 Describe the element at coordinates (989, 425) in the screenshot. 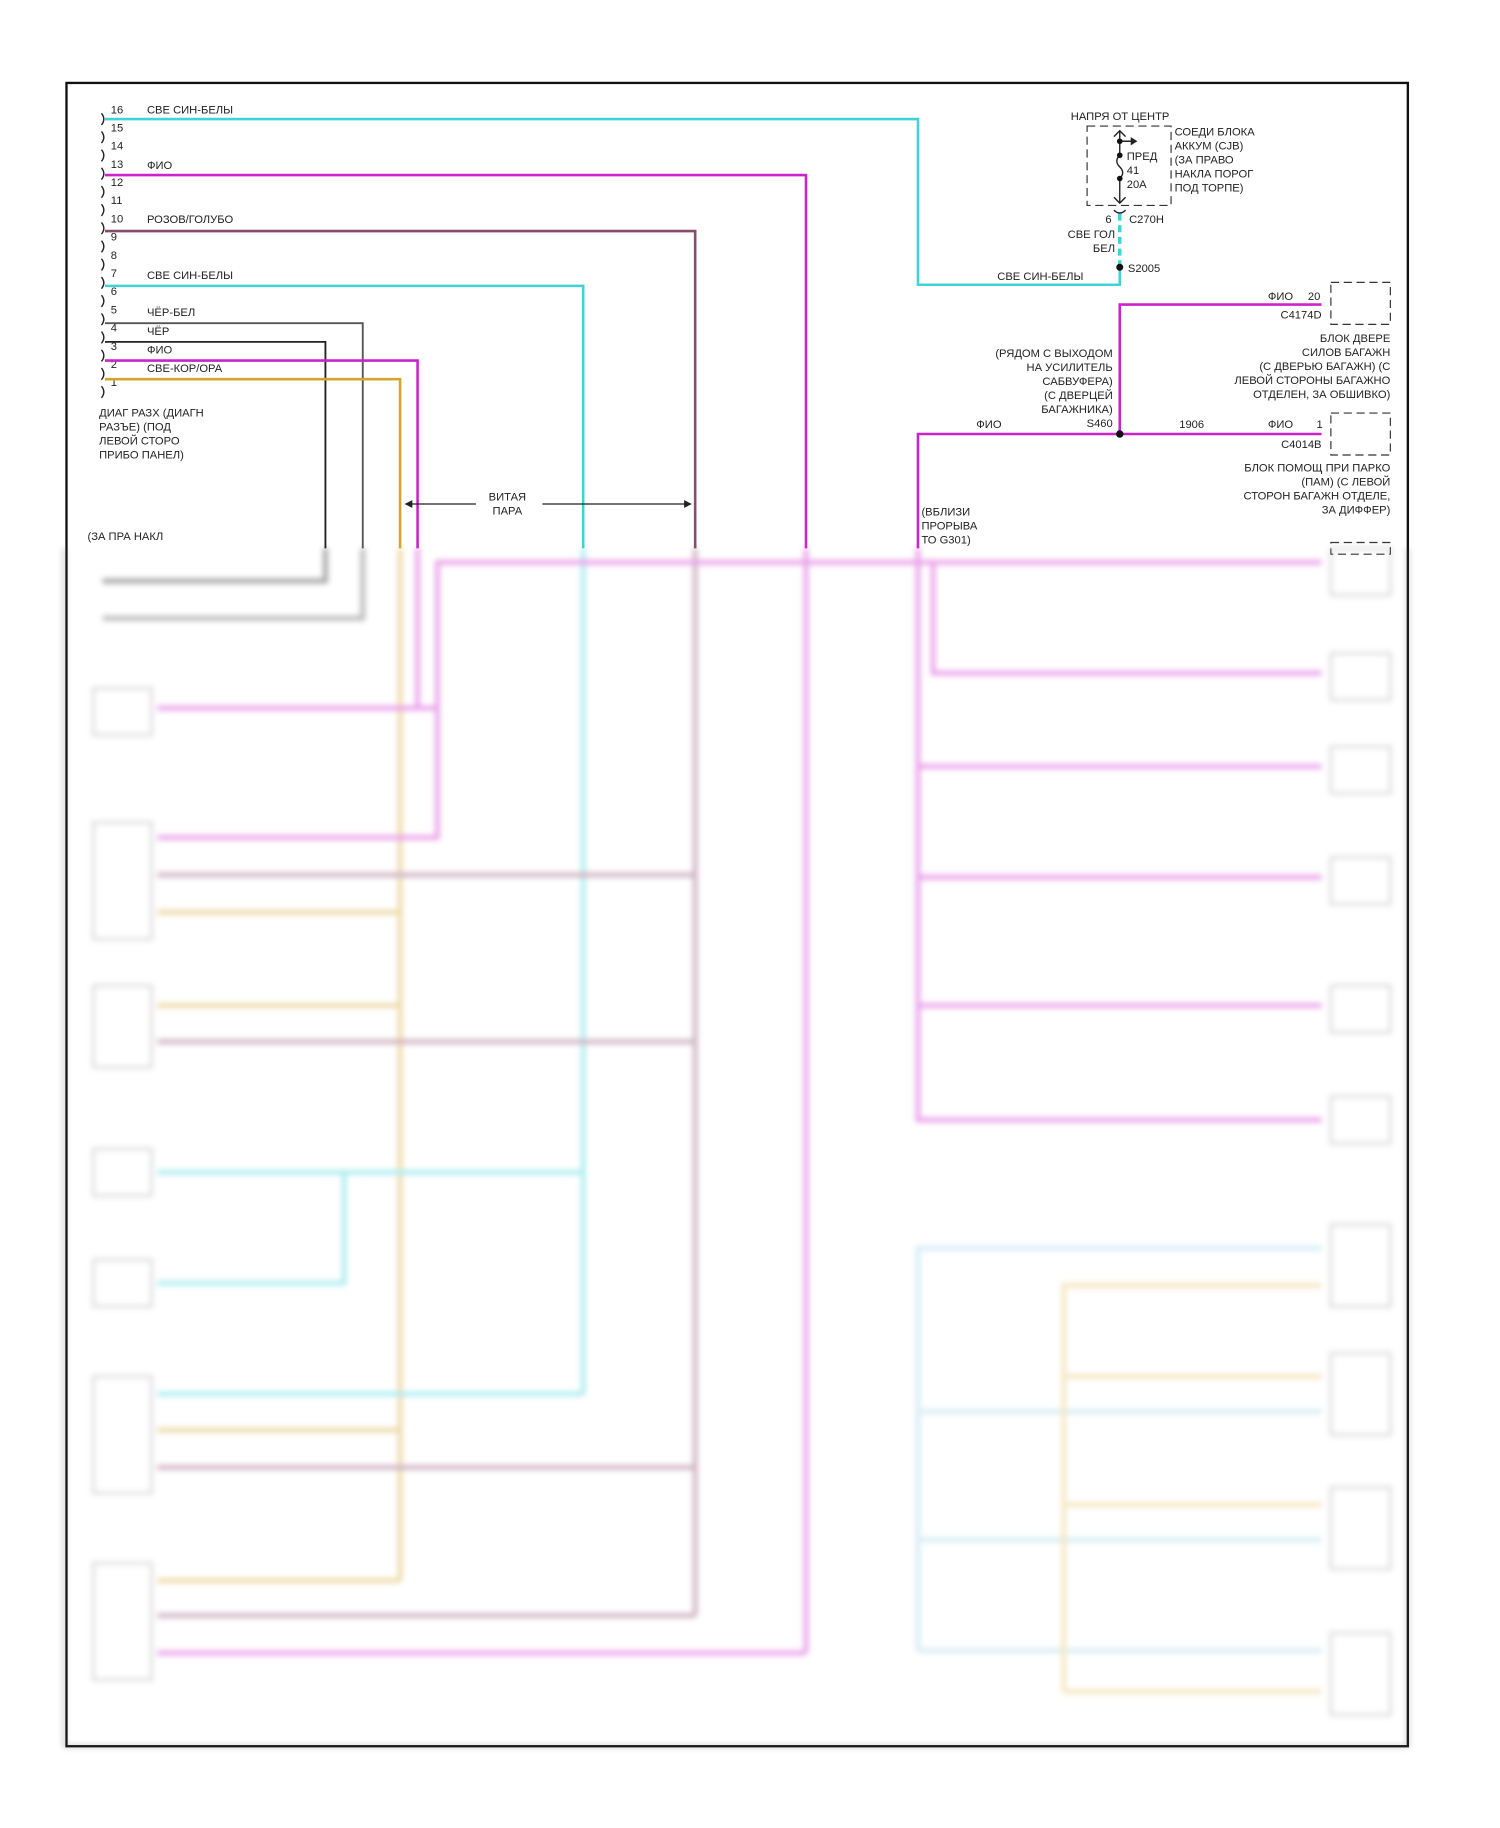

I see `s460-left-wire: ФИО` at that location.